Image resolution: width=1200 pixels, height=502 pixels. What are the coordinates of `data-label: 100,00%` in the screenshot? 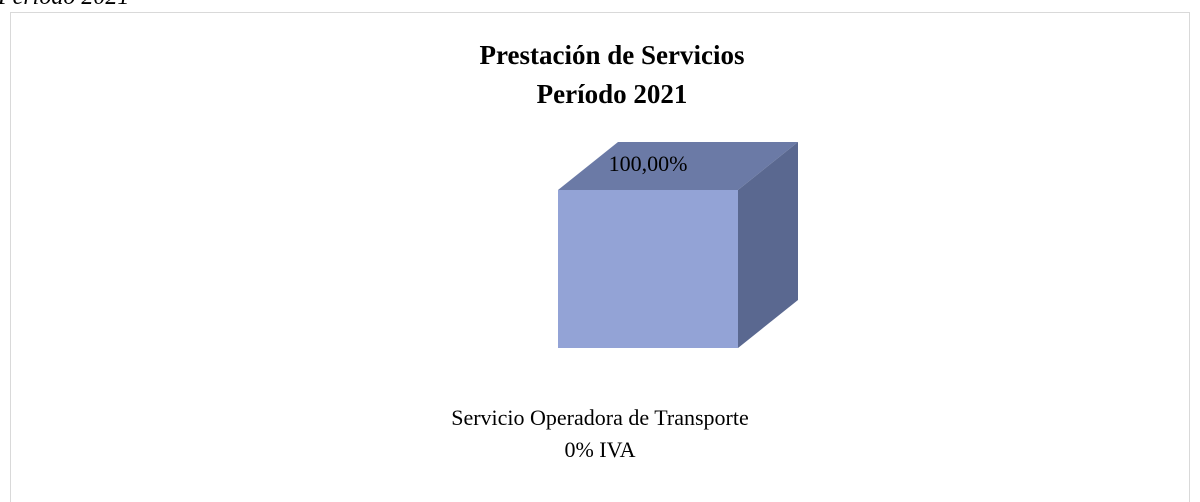 It's located at (648, 163).